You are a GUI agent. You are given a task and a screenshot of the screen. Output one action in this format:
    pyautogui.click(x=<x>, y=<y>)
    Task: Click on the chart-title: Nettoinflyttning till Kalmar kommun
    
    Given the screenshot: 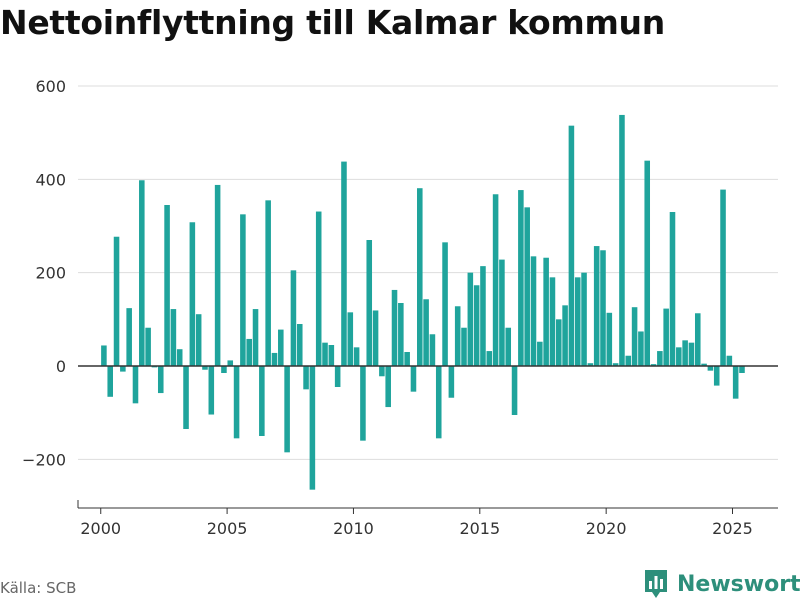 What is the action you would take?
    pyautogui.click(x=332, y=22)
    